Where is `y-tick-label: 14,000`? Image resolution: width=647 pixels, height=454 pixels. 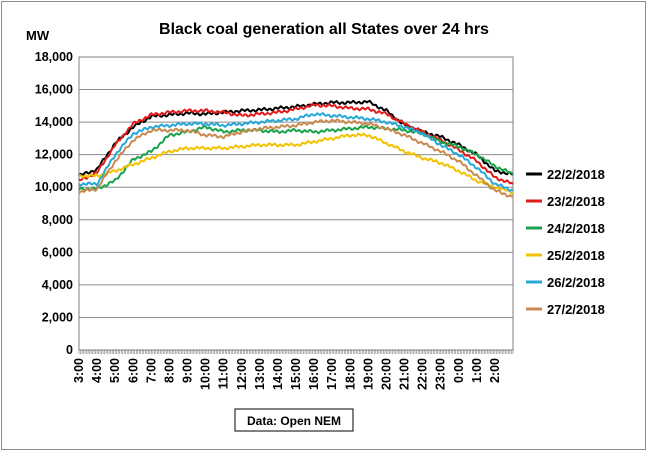 y-tick-label: 14,000 is located at coordinates (54, 122).